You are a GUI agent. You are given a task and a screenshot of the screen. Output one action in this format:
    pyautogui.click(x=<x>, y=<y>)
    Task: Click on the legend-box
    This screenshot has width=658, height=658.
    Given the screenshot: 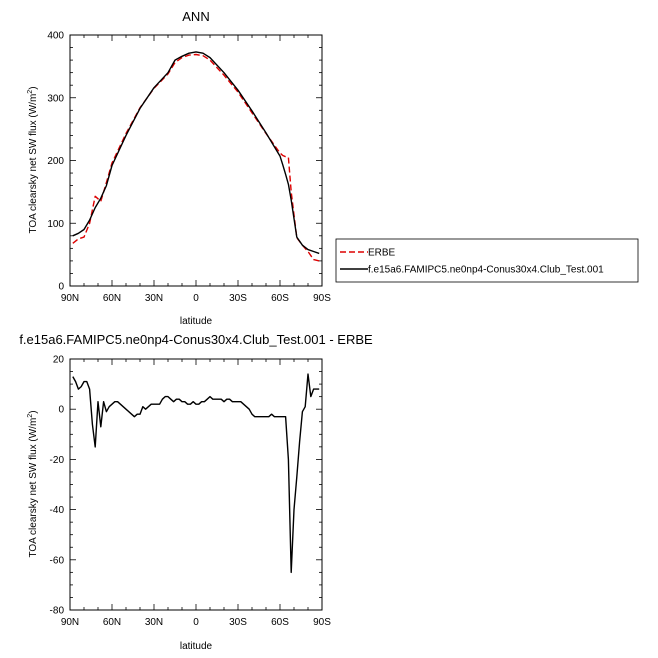 What is the action you would take?
    pyautogui.click(x=487, y=260)
    